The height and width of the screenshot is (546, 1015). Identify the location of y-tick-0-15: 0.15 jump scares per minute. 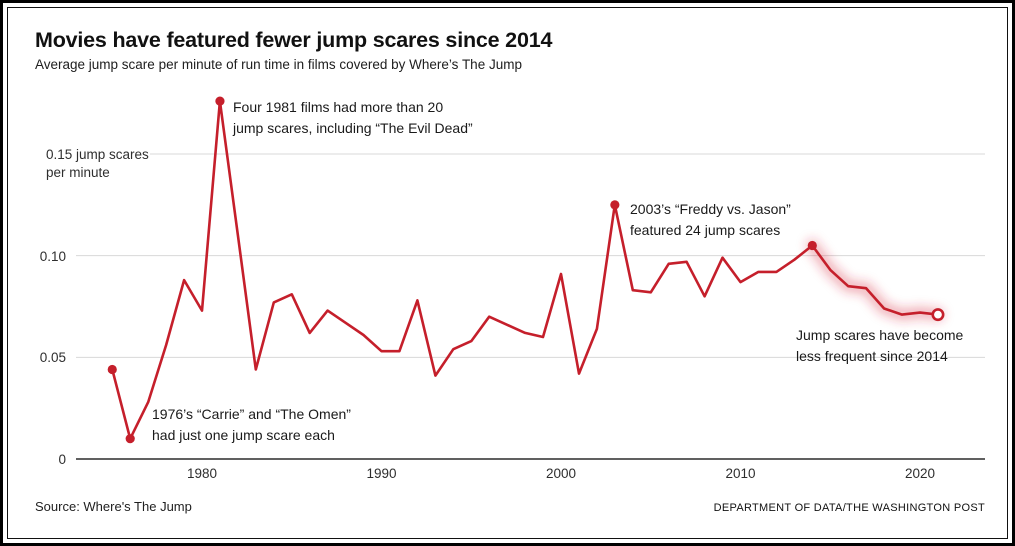
(97, 164).